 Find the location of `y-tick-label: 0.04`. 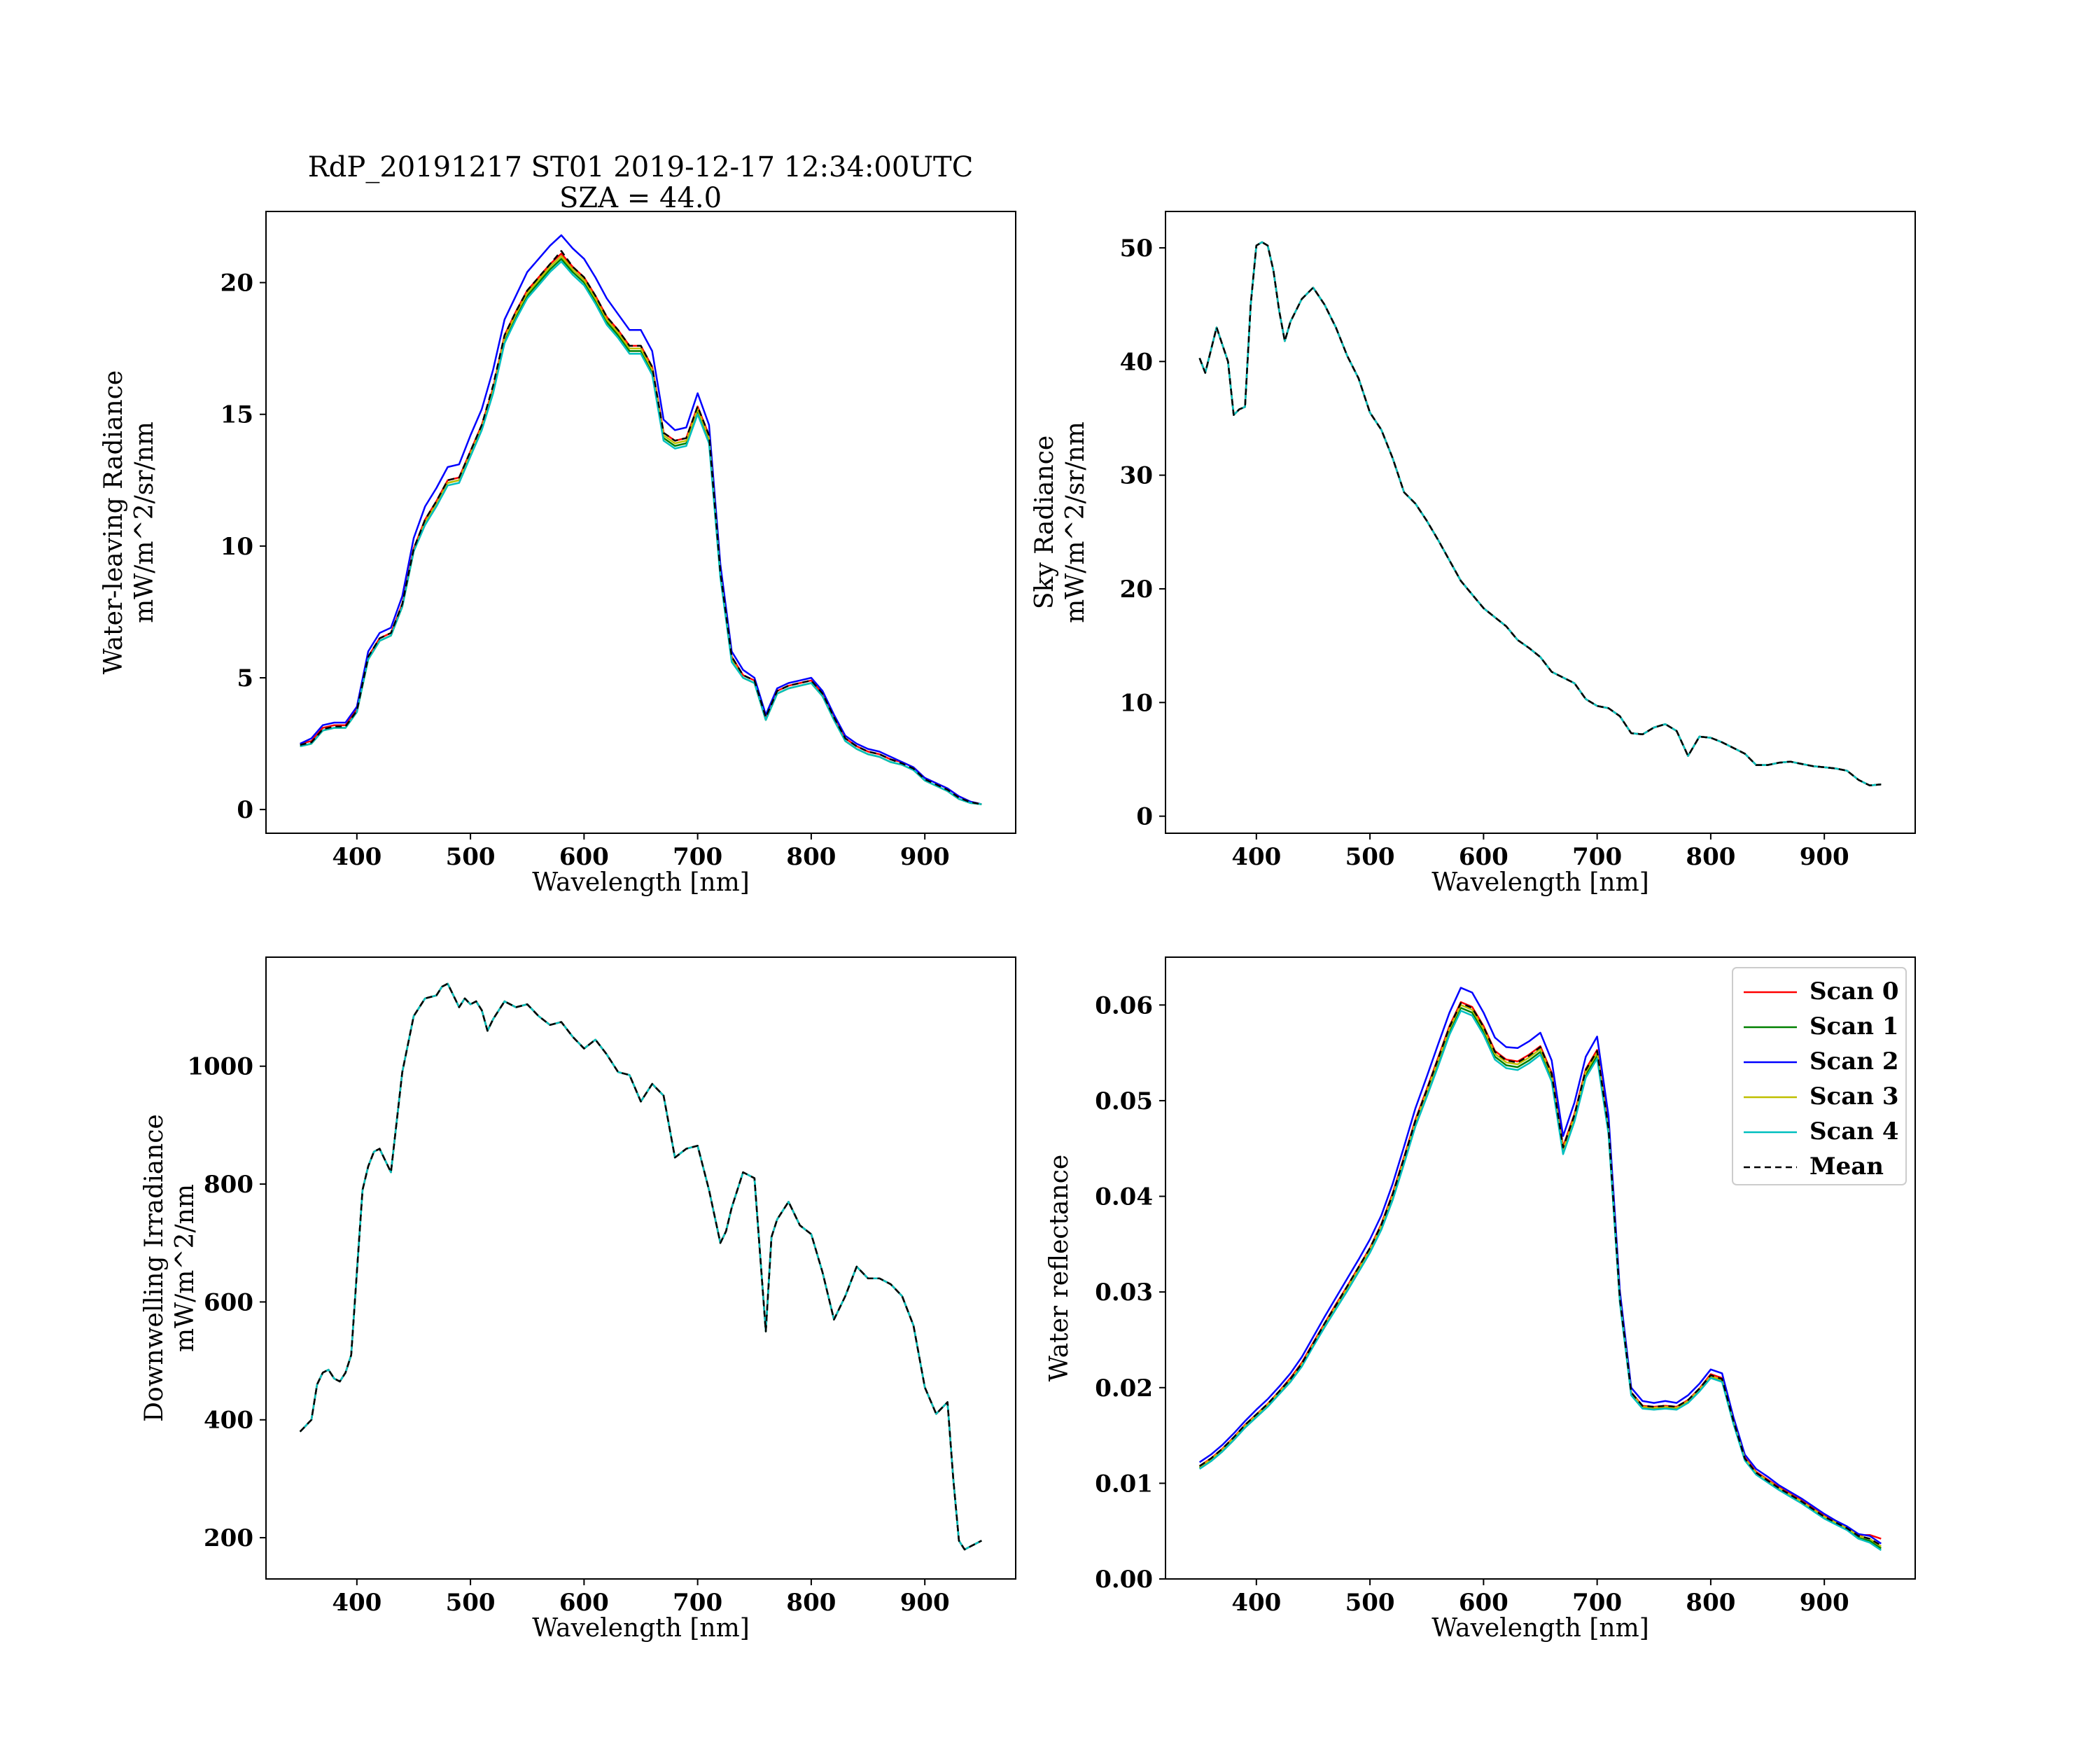

y-tick-label: 0.04 is located at coordinates (1124, 1197).